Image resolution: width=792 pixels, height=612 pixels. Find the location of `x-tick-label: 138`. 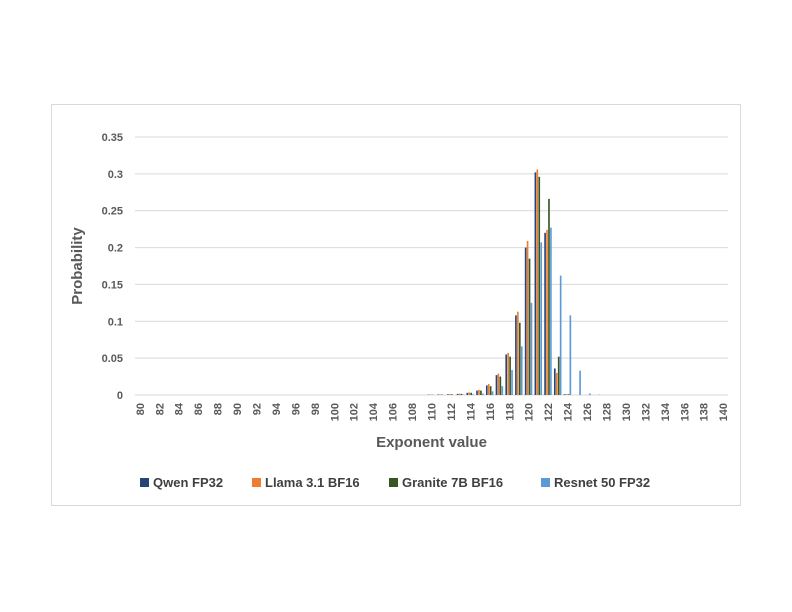

x-tick-label: 138 is located at coordinates (705, 412).